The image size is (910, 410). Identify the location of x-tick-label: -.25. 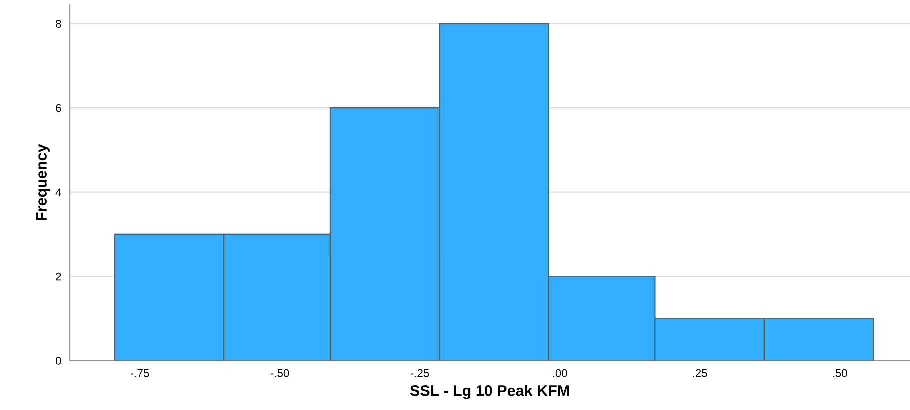
(420, 373).